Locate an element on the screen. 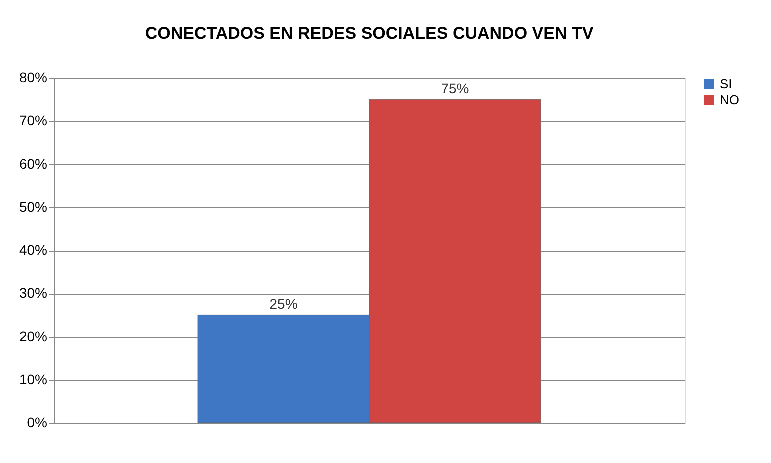 The image size is (771, 463). legend-label: SI is located at coordinates (726, 84).